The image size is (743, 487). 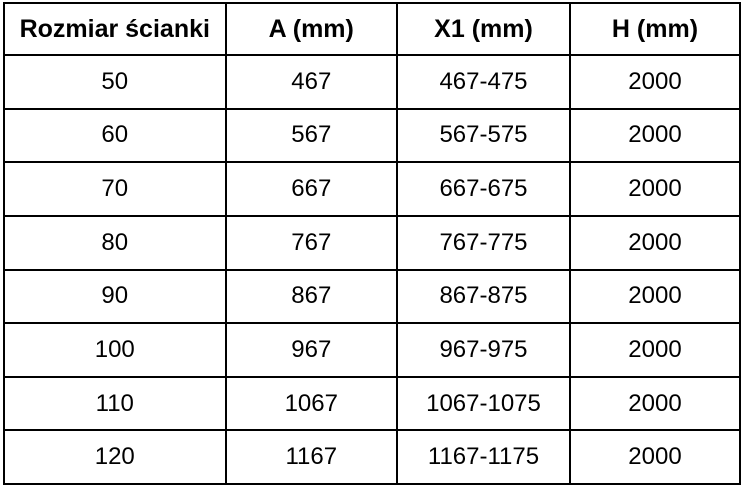 What do you see at coordinates (483, 350) in the screenshot?
I see `table-cell: 967-975` at bounding box center [483, 350].